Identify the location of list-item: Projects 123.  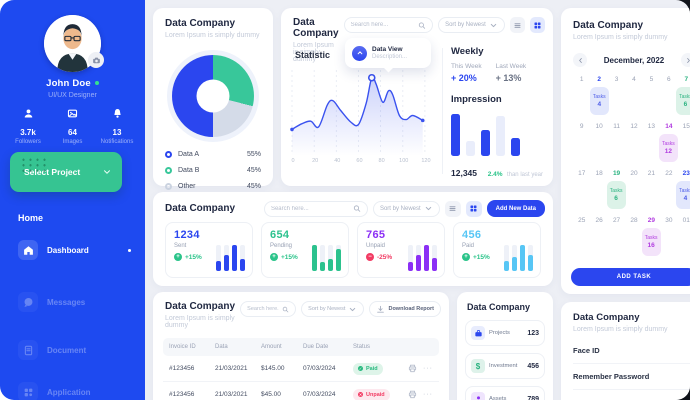
(505, 333).